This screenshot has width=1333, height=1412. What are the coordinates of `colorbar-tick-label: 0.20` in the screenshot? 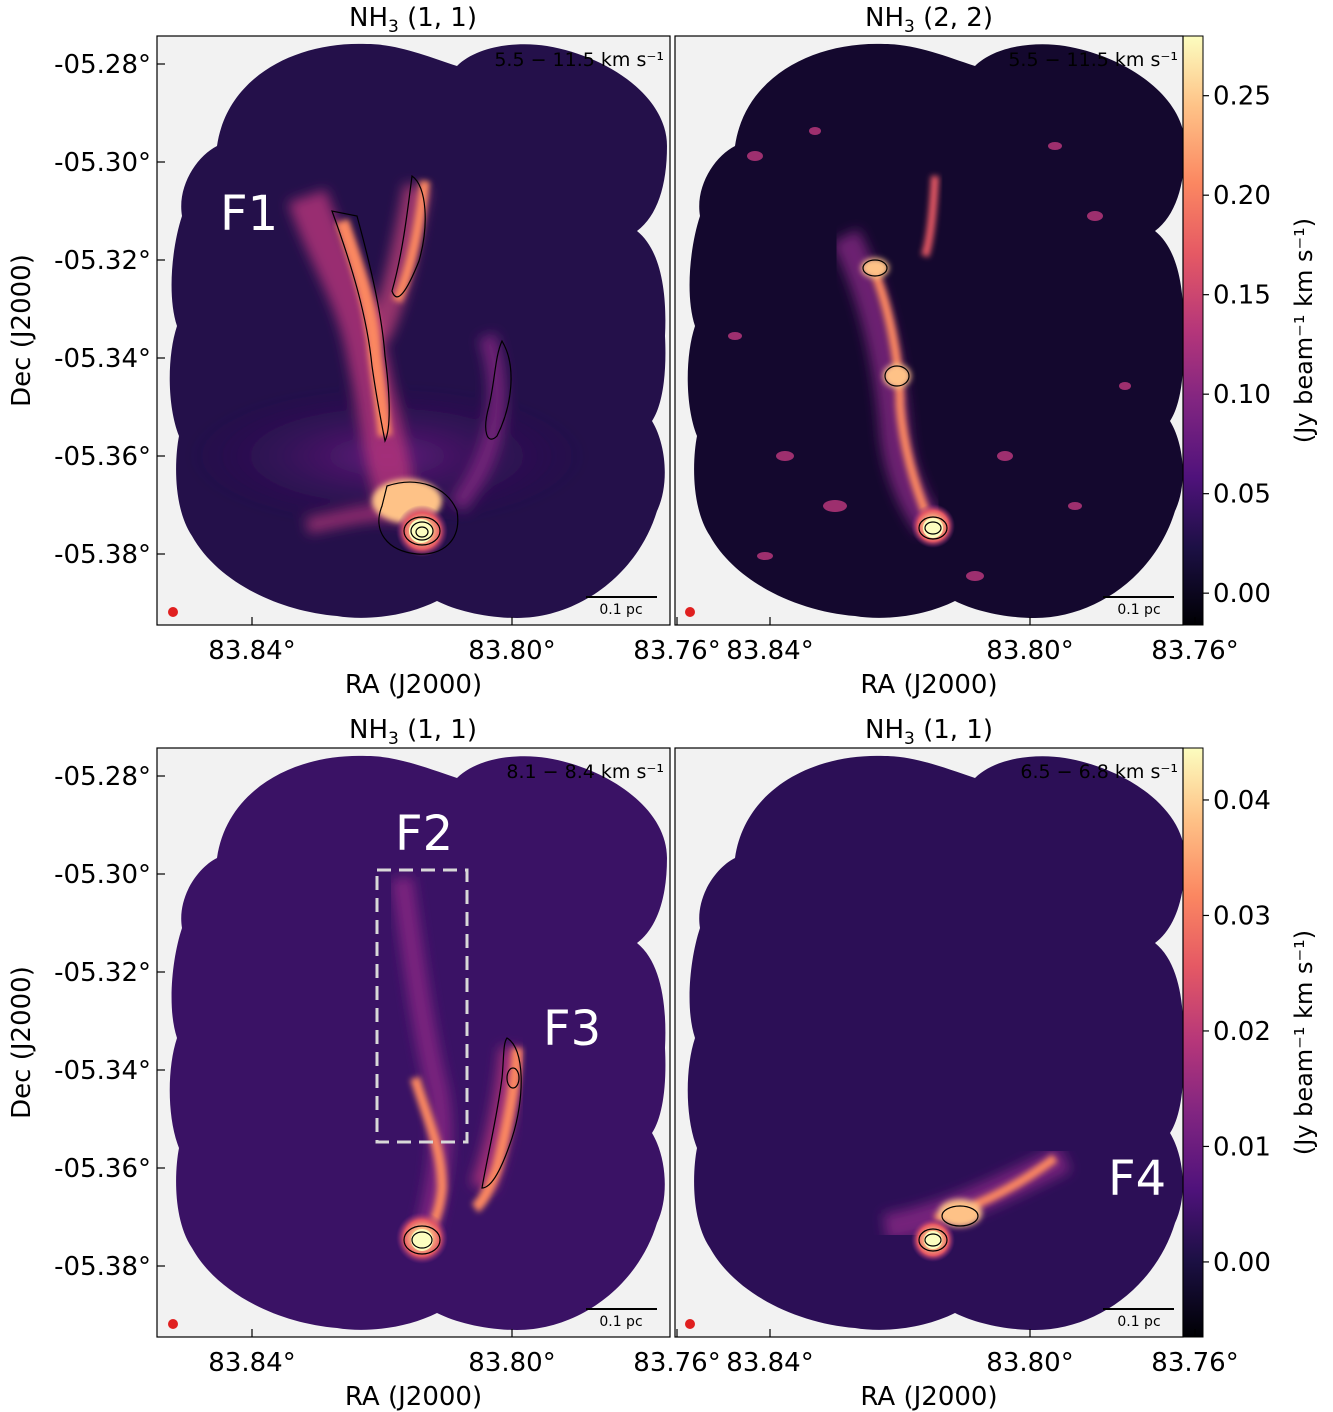 It's located at (1242, 196).